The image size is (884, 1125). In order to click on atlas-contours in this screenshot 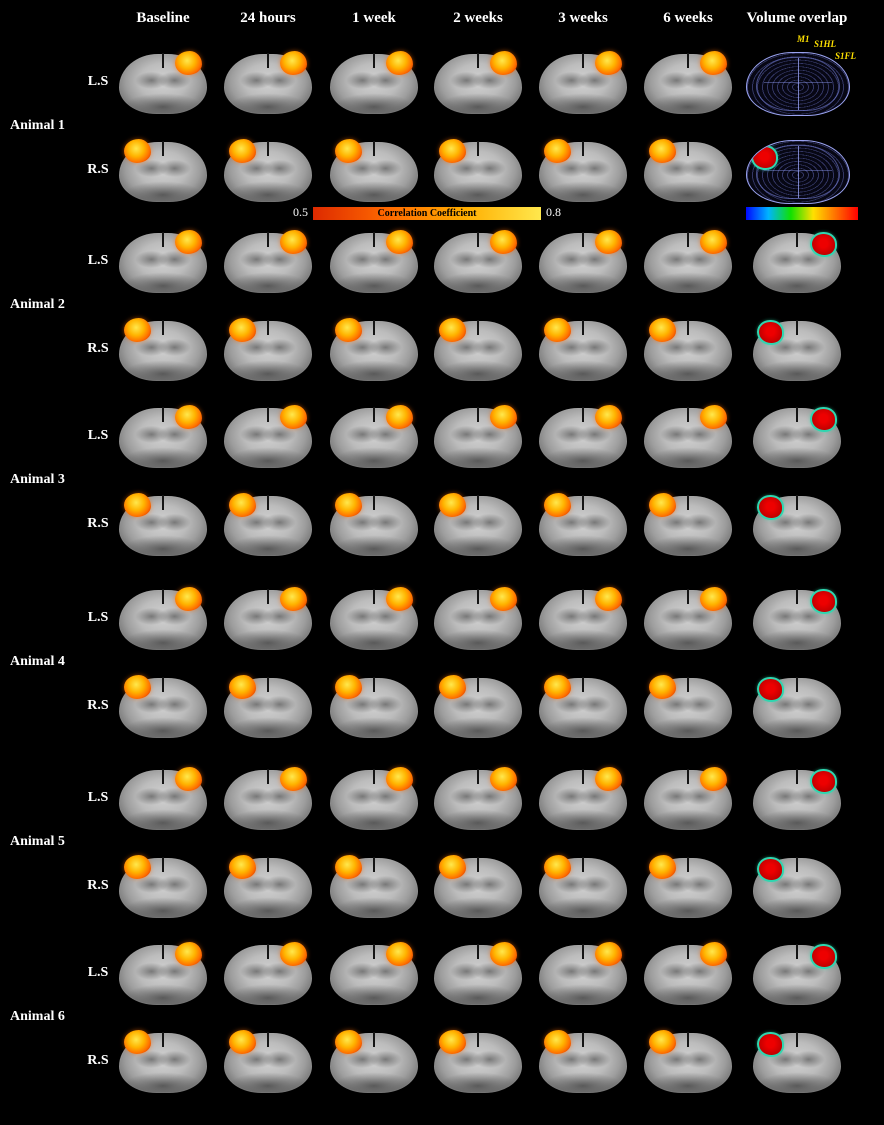, I will do `click(798, 84)`.